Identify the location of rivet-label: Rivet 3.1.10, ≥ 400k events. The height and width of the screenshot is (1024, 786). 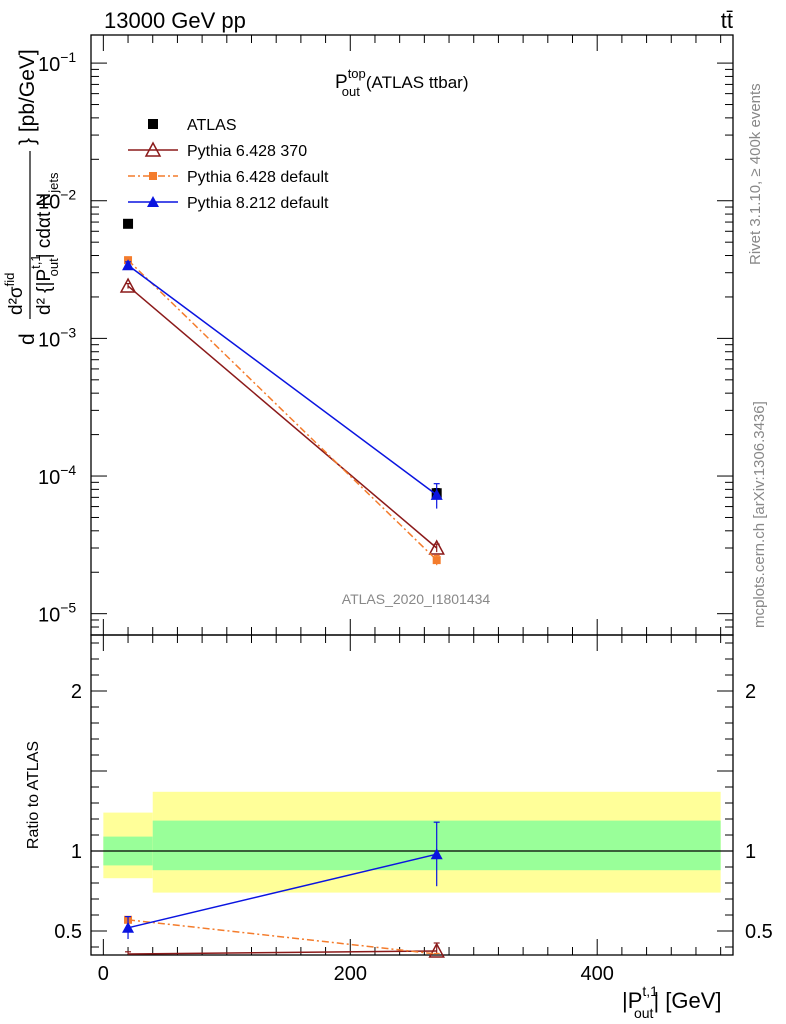
(755, 174).